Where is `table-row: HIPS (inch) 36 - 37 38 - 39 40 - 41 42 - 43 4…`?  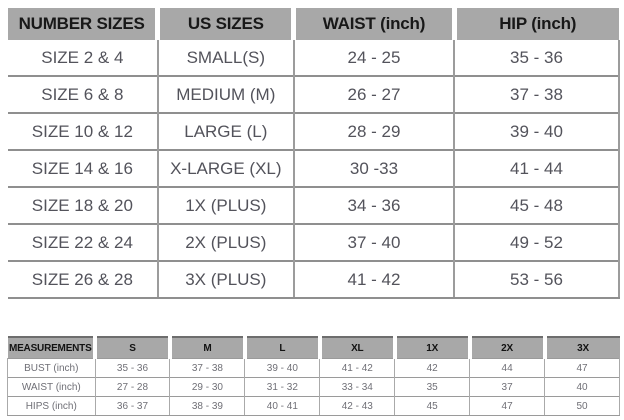
table-row: HIPS (inch) 36 - 37 38 - 39 40 - 41 42 - 43 4… is located at coordinates (313, 406).